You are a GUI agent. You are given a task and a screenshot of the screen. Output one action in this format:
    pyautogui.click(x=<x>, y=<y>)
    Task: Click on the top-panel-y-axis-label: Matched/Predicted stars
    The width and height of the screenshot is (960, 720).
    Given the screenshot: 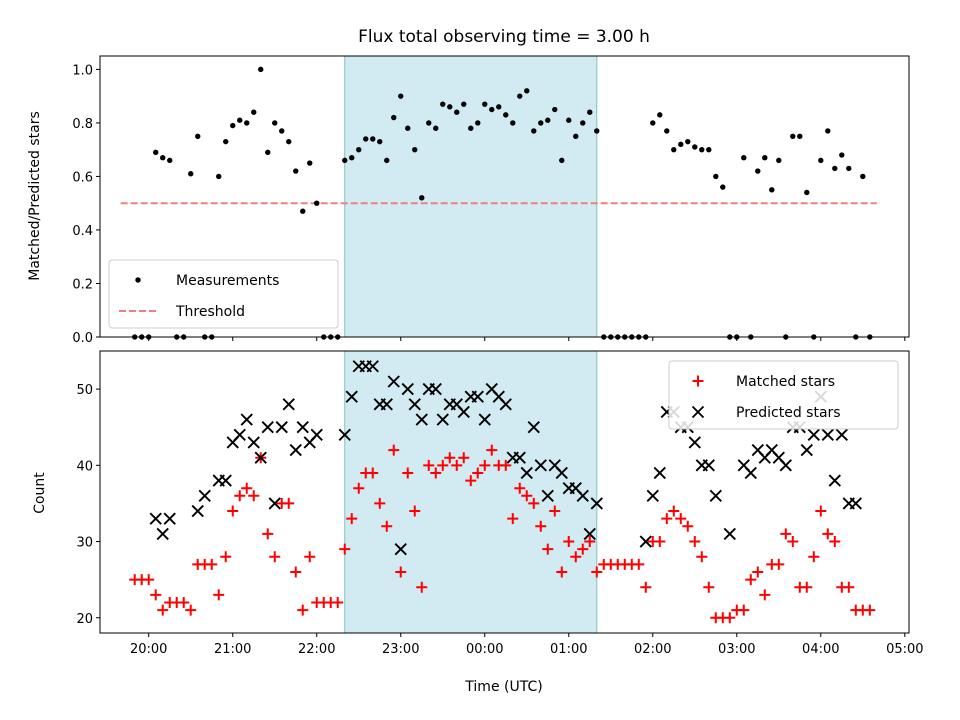 What is the action you would take?
    pyautogui.click(x=35, y=196)
    